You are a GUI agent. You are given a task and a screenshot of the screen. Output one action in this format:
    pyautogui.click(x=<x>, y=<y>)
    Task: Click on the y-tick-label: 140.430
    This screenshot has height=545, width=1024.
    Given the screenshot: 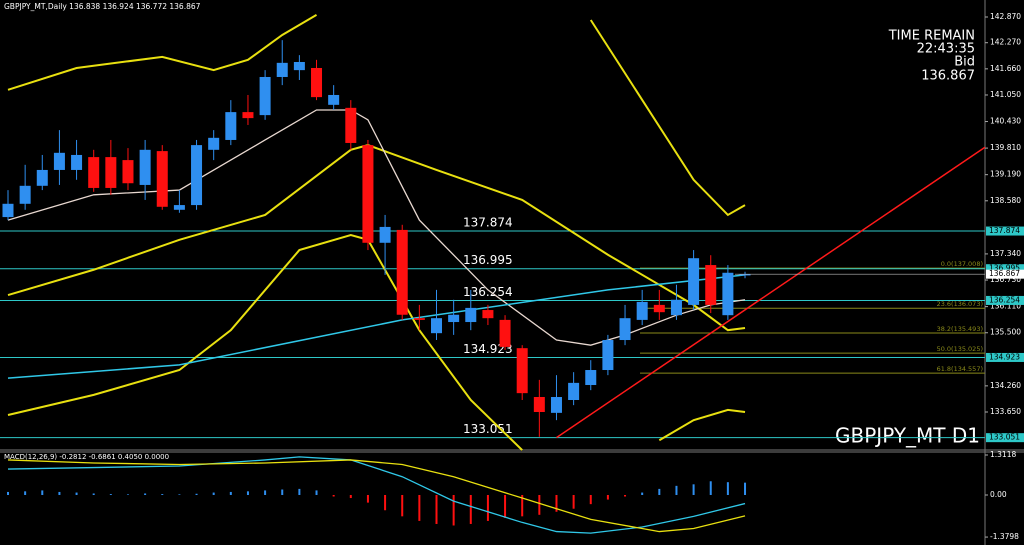 What is the action you would take?
    pyautogui.click(x=1005, y=121)
    